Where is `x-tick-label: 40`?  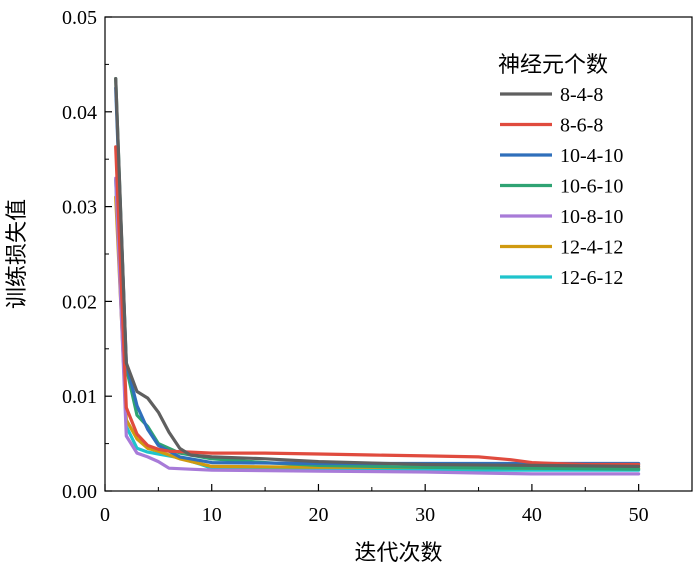 x-tick-label: 40 is located at coordinates (532, 515).